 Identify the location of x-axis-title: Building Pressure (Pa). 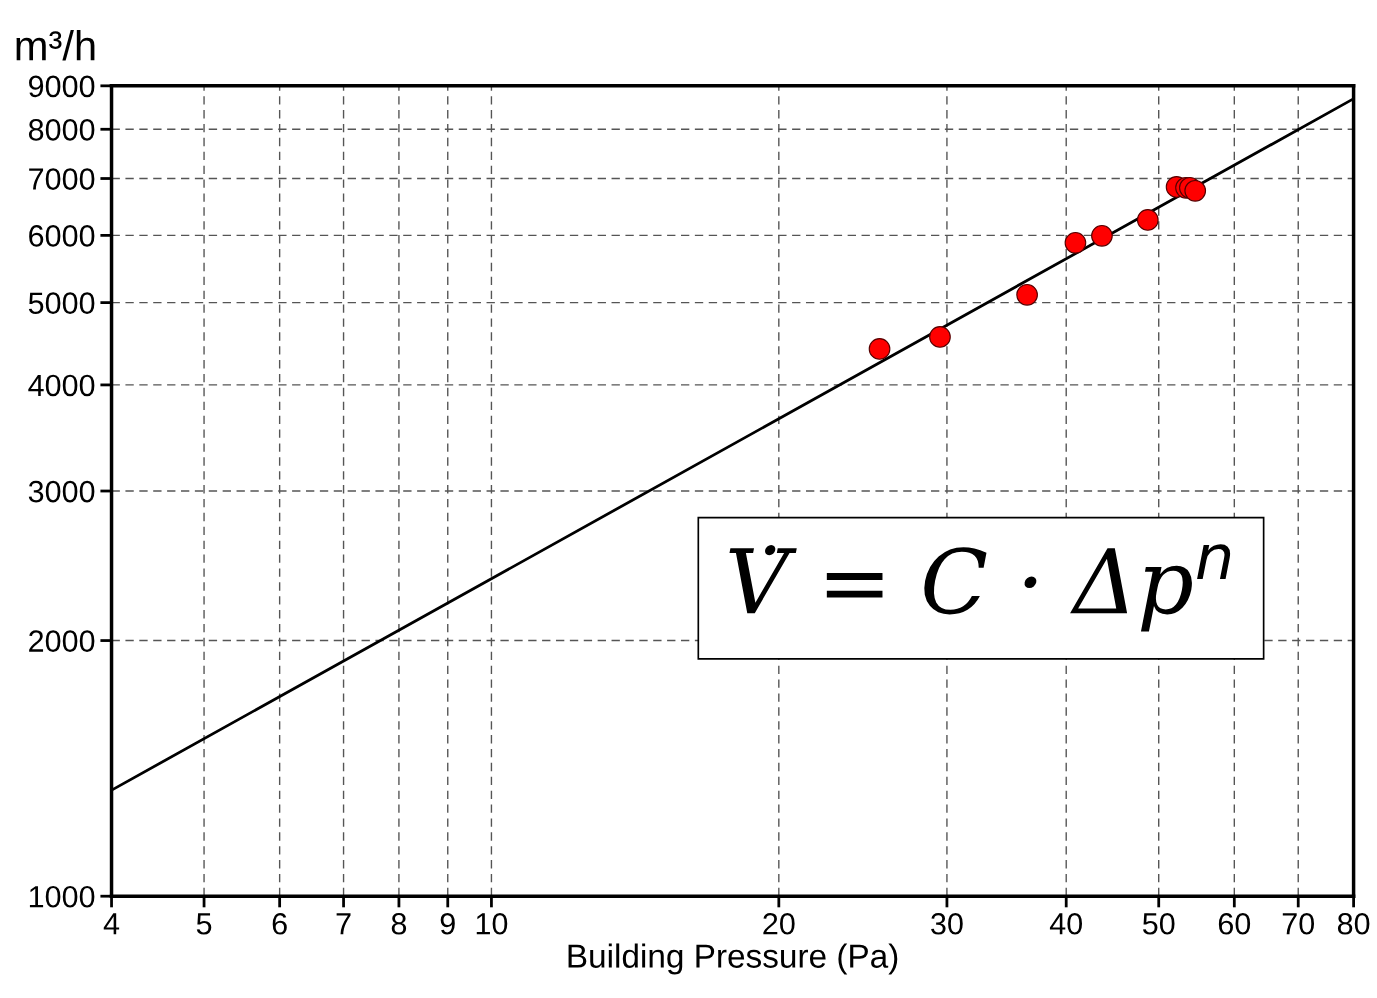
(733, 959).